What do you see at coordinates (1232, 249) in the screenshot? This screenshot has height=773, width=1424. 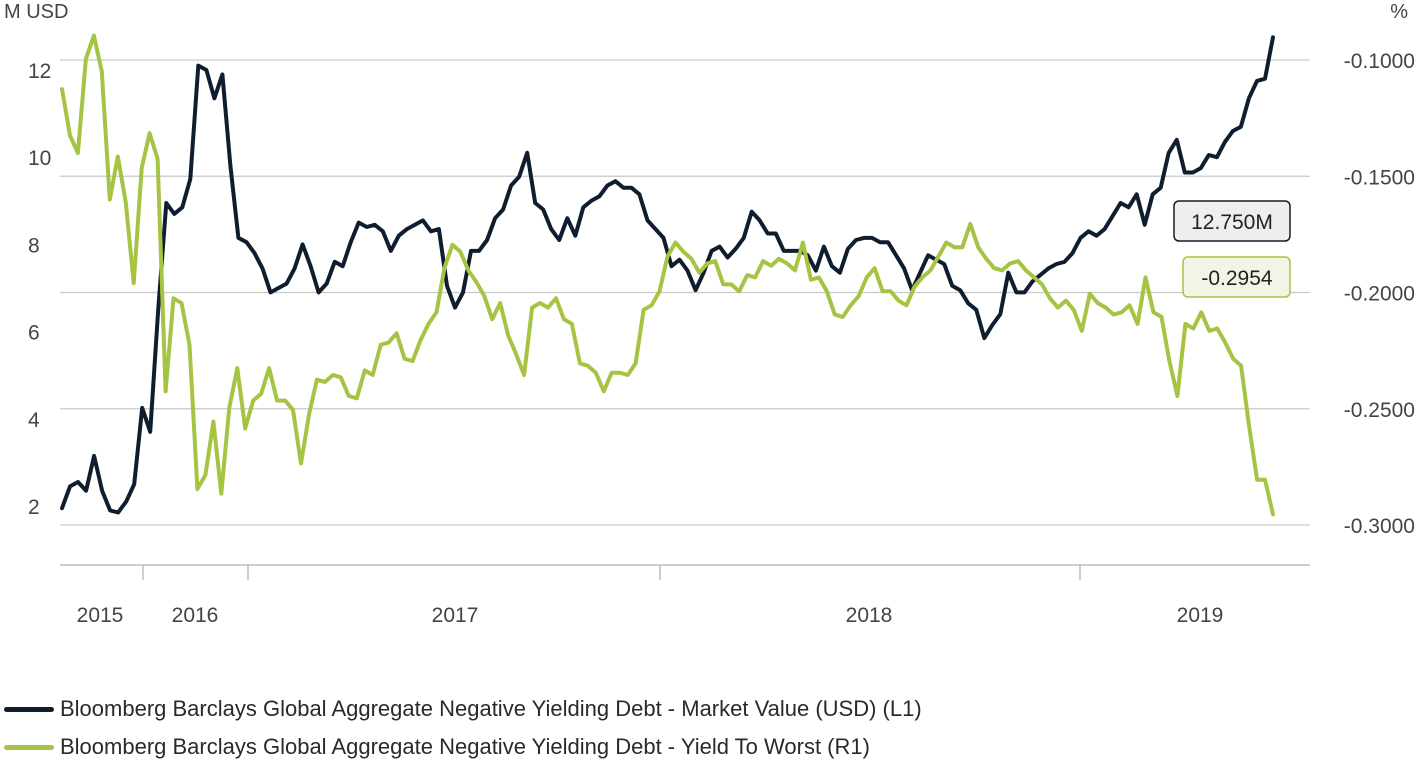 I see `last-value-labels: 12.750M -0.2954` at bounding box center [1232, 249].